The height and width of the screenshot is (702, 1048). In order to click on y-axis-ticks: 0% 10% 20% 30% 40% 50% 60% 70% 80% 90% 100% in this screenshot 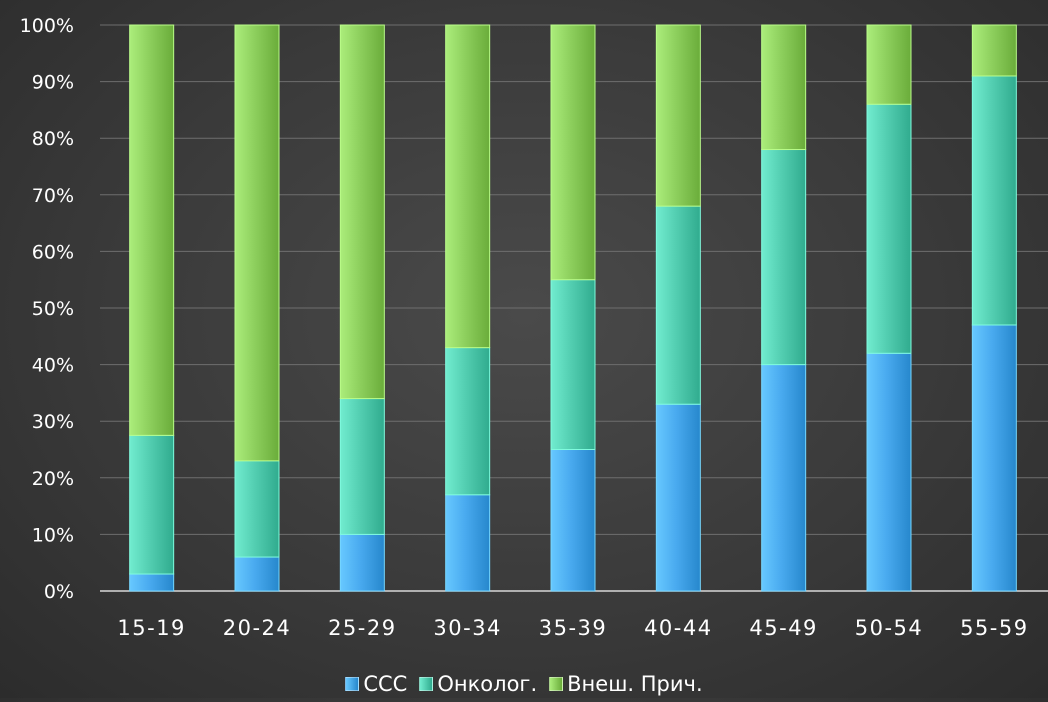, I will do `click(47, 309)`.